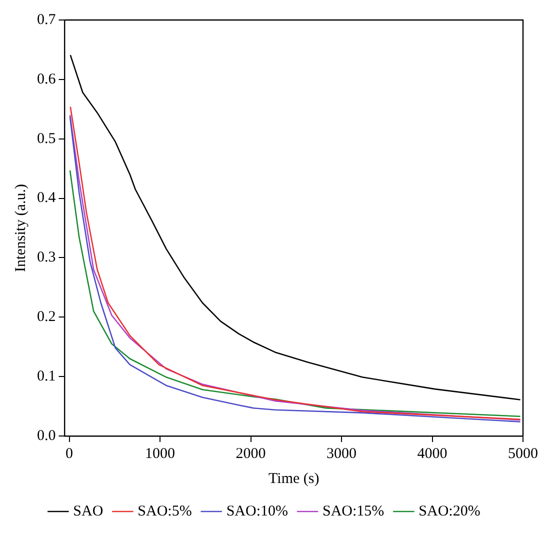 This screenshot has width=549, height=537. I want to click on x-tick-label: 4000, so click(432, 454).